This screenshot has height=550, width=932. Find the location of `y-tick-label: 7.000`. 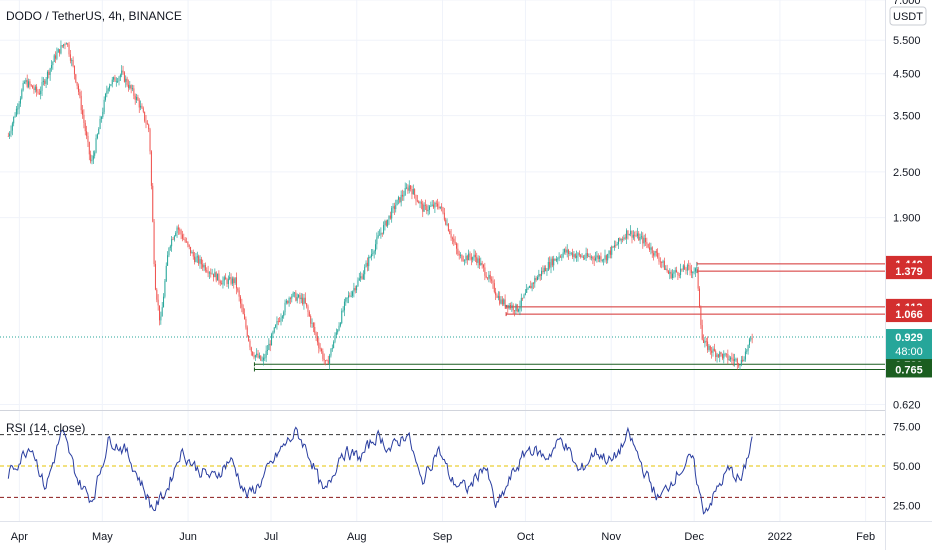

y-tick-label: 7.000 is located at coordinates (907, 3).